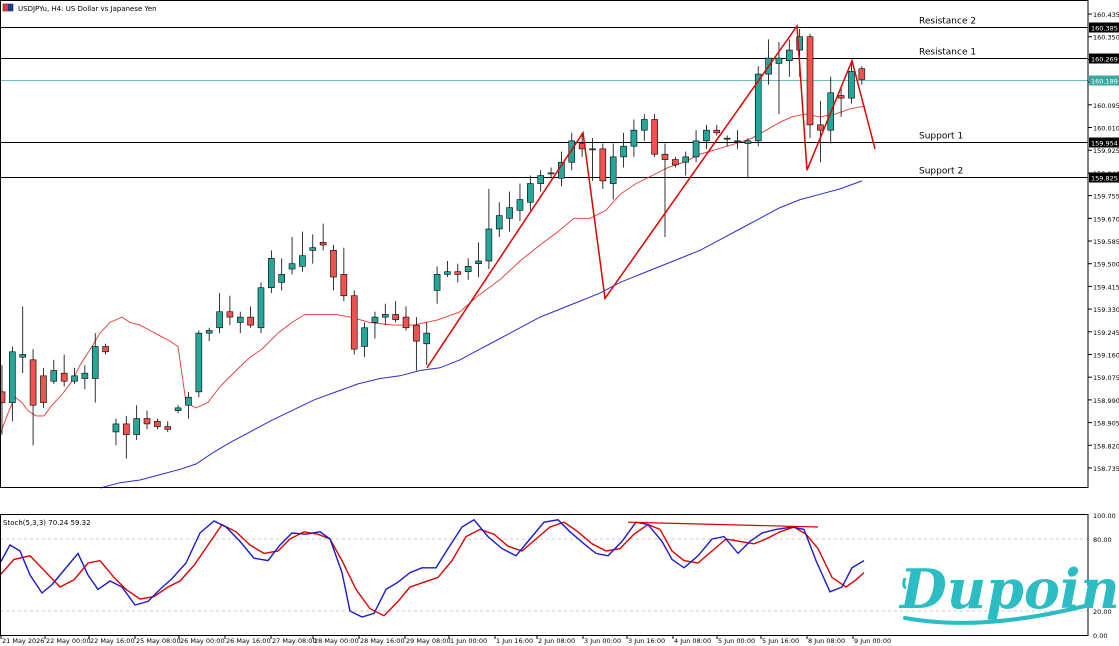 The width and height of the screenshot is (1119, 646). I want to click on stochastic-tick-label: 80.00, so click(1102, 540).